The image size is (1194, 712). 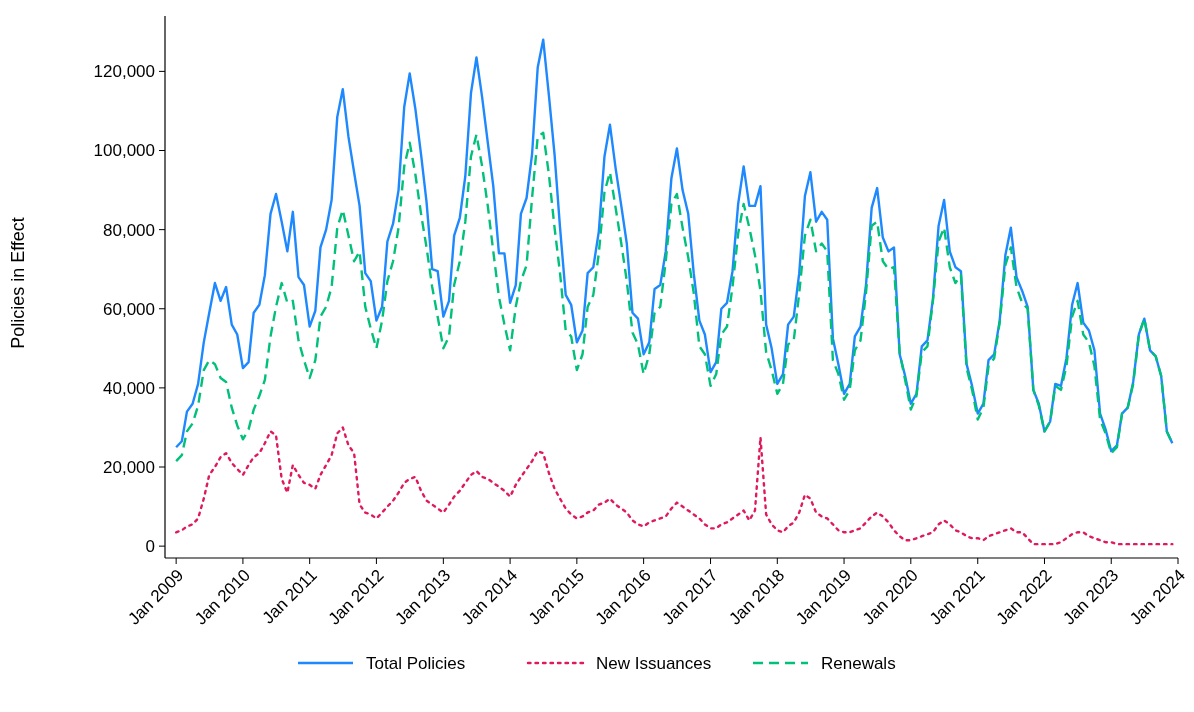 What do you see at coordinates (129, 230) in the screenshot?
I see `y-tick-label: 80,000` at bounding box center [129, 230].